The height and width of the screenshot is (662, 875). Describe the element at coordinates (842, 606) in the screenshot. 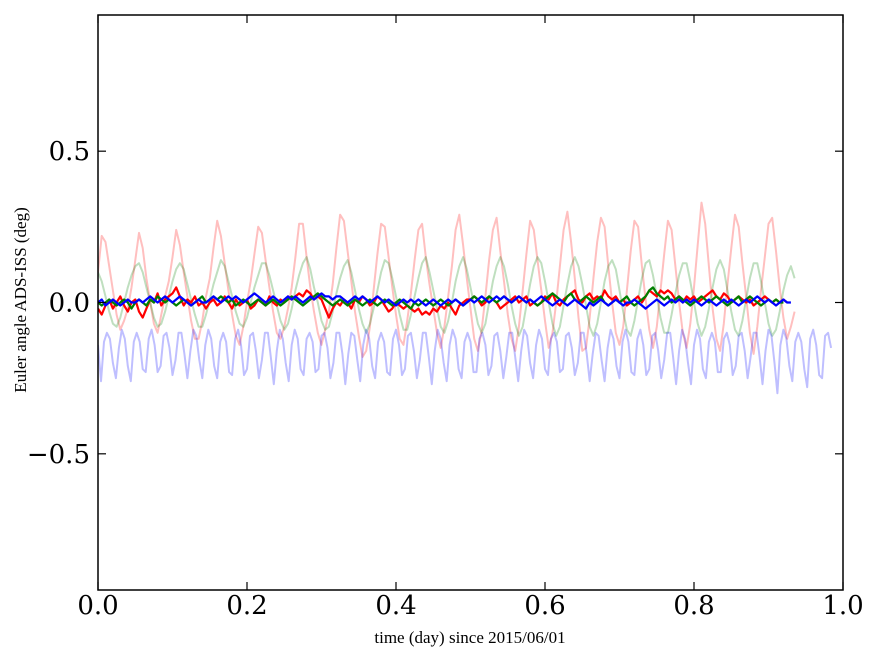

I see `x-tick-label-5: 1.0` at that location.